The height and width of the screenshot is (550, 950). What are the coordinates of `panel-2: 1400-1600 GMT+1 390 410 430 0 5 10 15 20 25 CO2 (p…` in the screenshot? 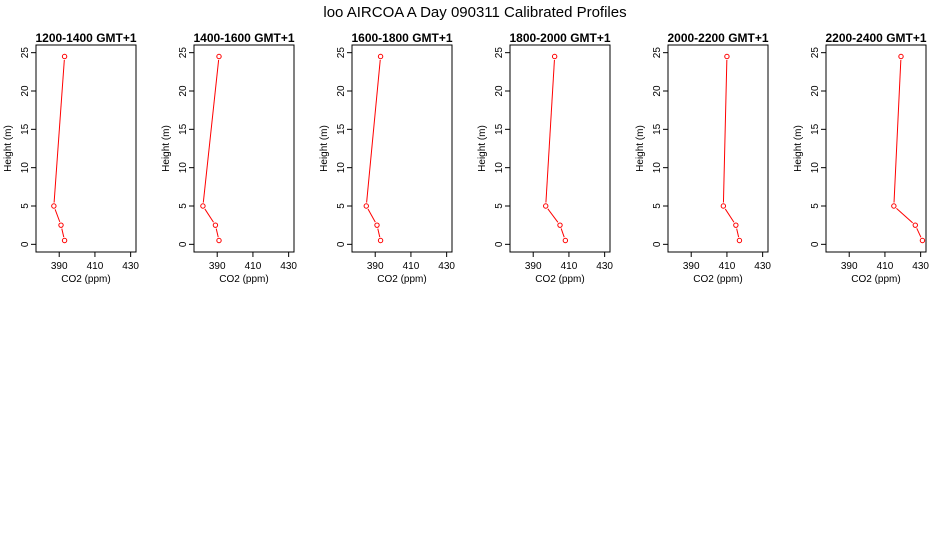 It's located at (229, 158).